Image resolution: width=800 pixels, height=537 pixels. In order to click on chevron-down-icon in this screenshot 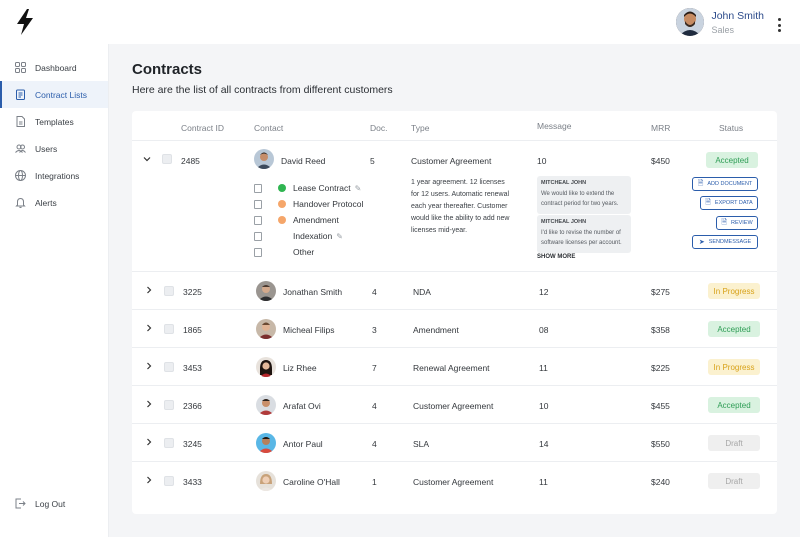, I will do `click(147, 159)`.